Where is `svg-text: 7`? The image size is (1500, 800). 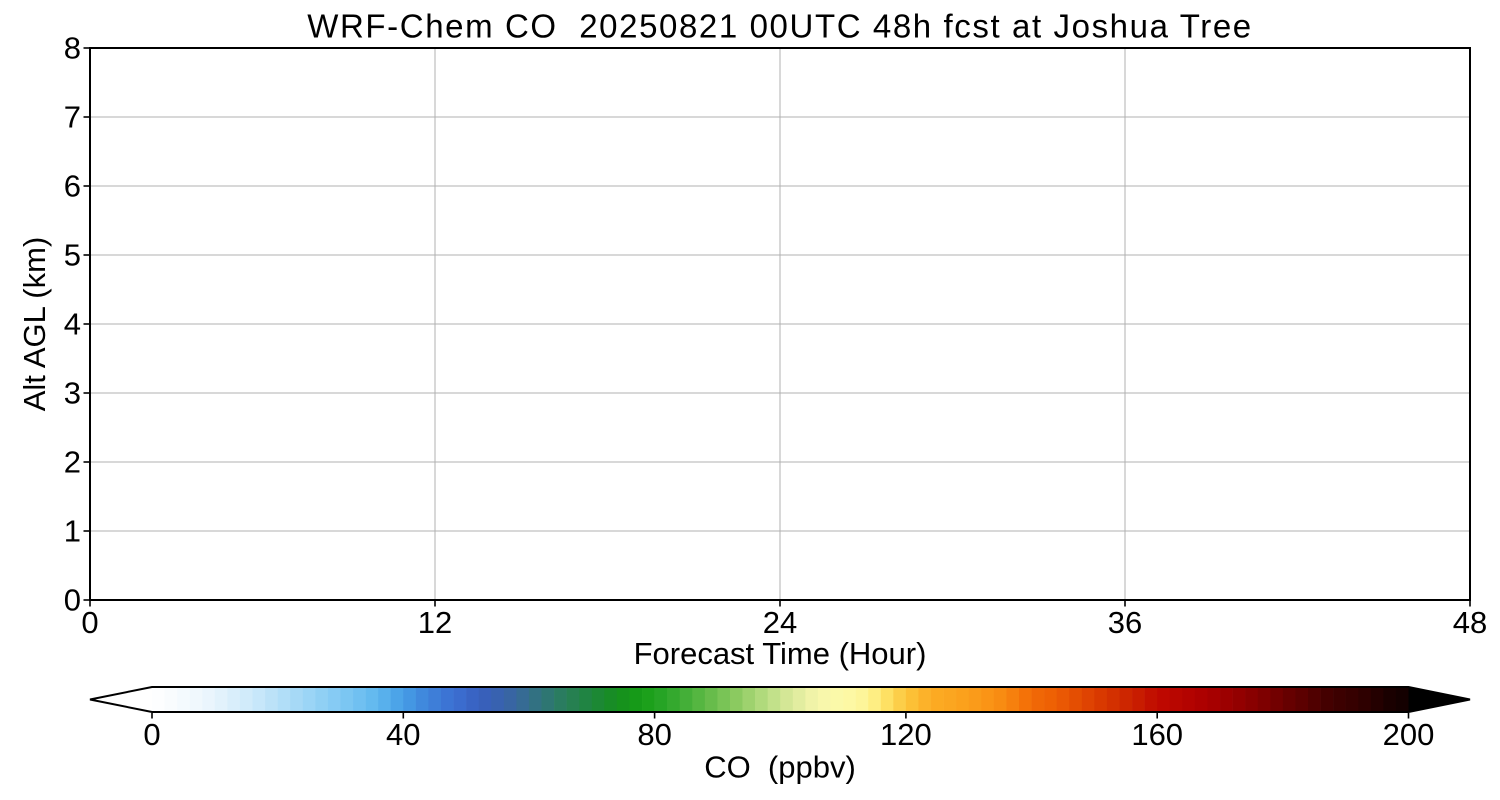
svg-text: 7 is located at coordinates (72, 117).